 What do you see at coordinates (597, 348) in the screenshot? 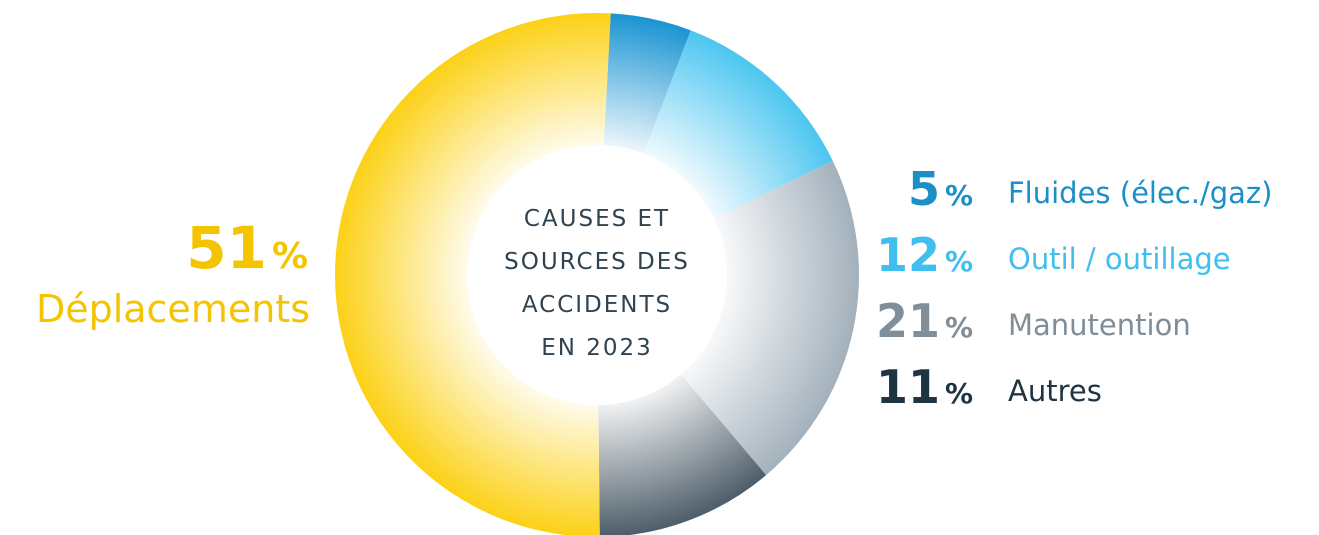
I see `center-title: EN 2023` at bounding box center [597, 348].